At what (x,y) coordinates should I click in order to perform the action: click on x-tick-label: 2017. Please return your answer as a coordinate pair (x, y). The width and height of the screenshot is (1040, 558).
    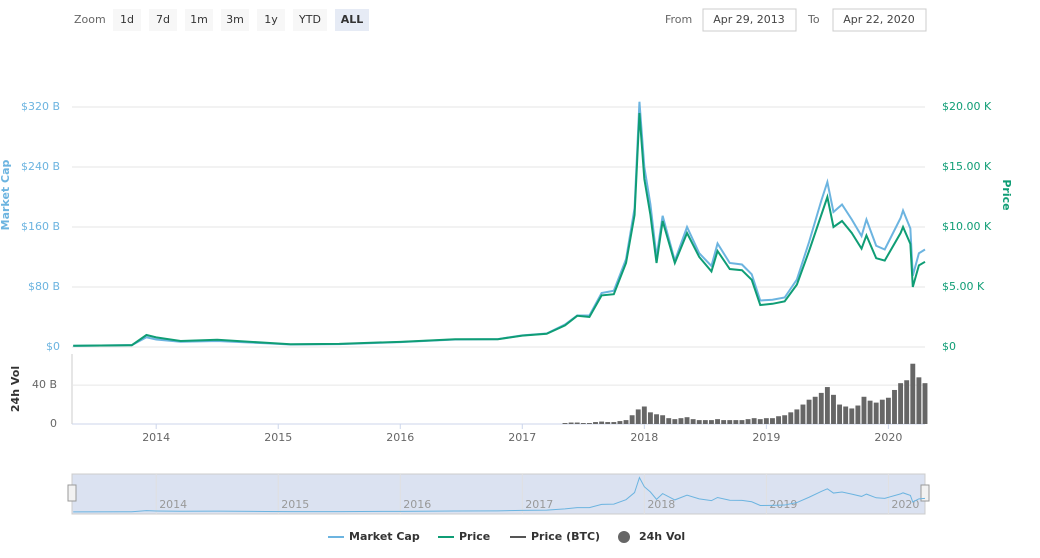
    Looking at the image, I should click on (522, 437).